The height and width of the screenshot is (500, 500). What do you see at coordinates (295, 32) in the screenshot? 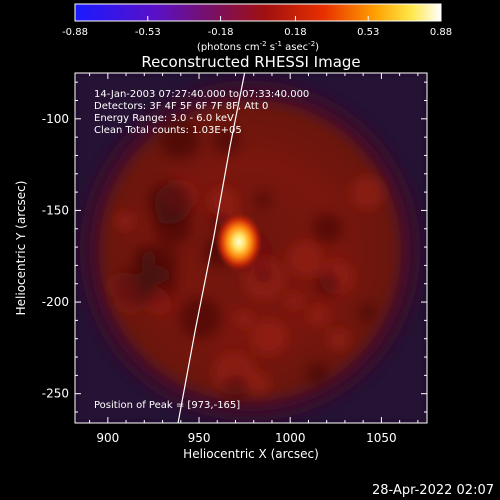
I see `colorbar-tick-label: 0.18` at bounding box center [295, 32].